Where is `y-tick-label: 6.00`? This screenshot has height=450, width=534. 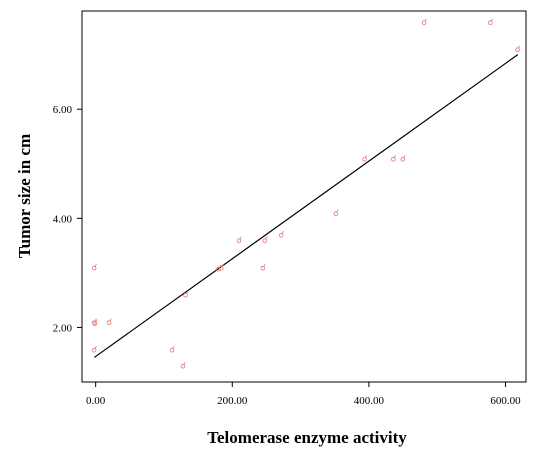
y-tick-label: 6.00 is located at coordinates (63, 110).